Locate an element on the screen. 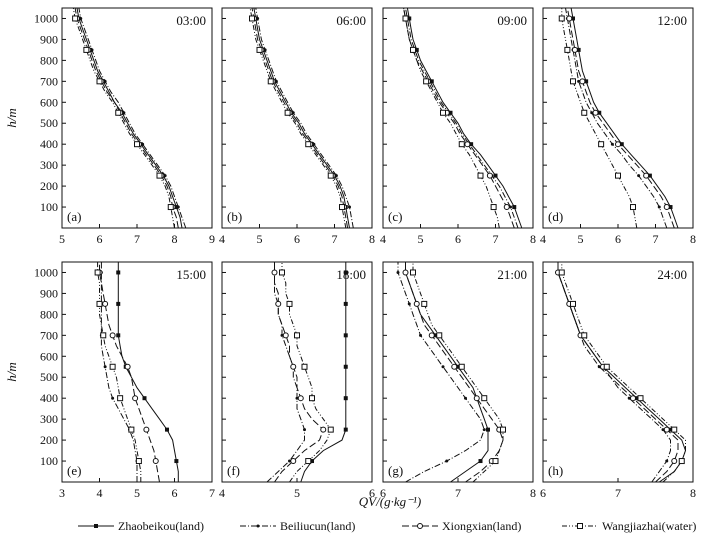  panel-time: 24:00 is located at coordinates (672, 274).